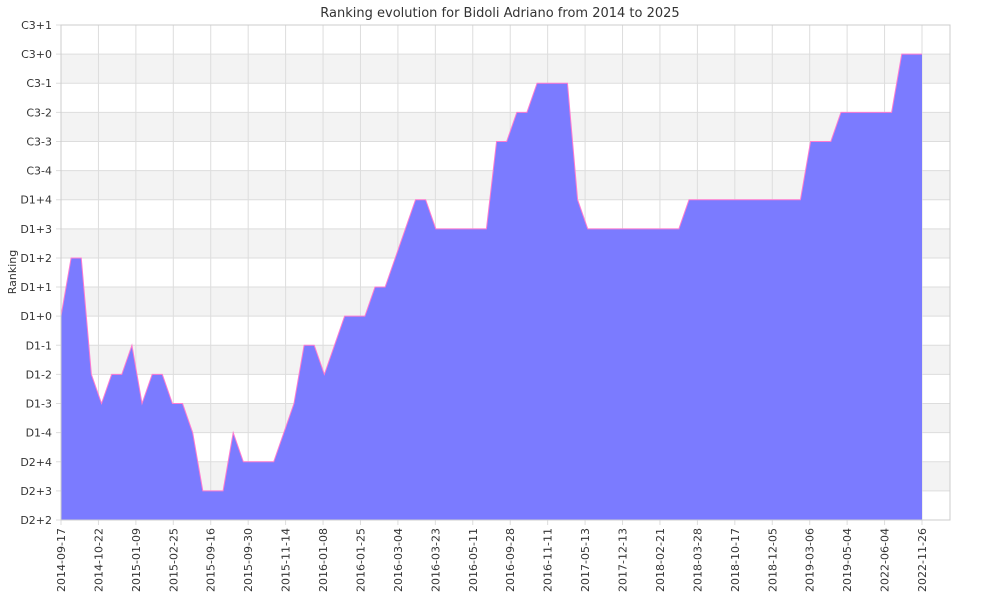 This screenshot has width=1000, height=600. What do you see at coordinates (36, 462) in the screenshot?
I see `y-tick-label: D2+4` at bounding box center [36, 462].